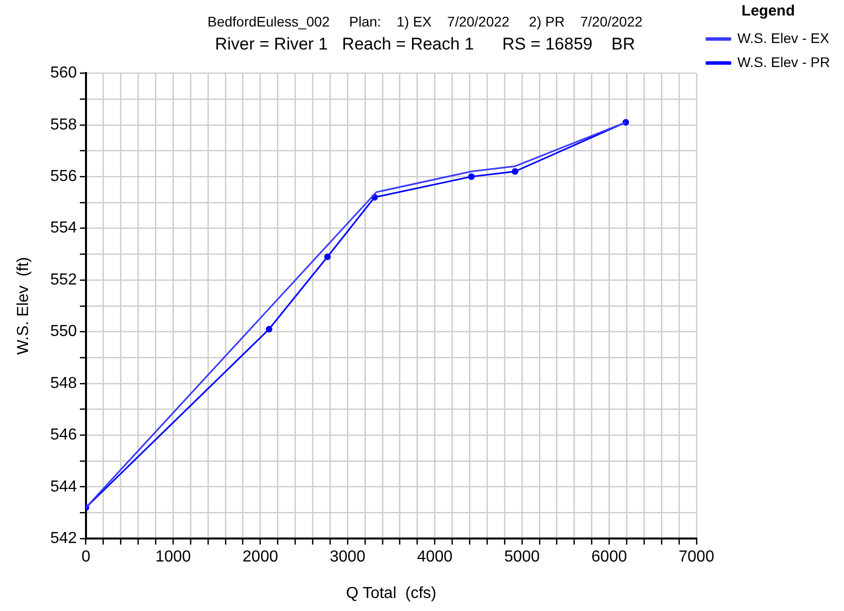 Image resolution: width=844 pixels, height=611 pixels. I want to click on y-tick-label: 558, so click(63, 125).